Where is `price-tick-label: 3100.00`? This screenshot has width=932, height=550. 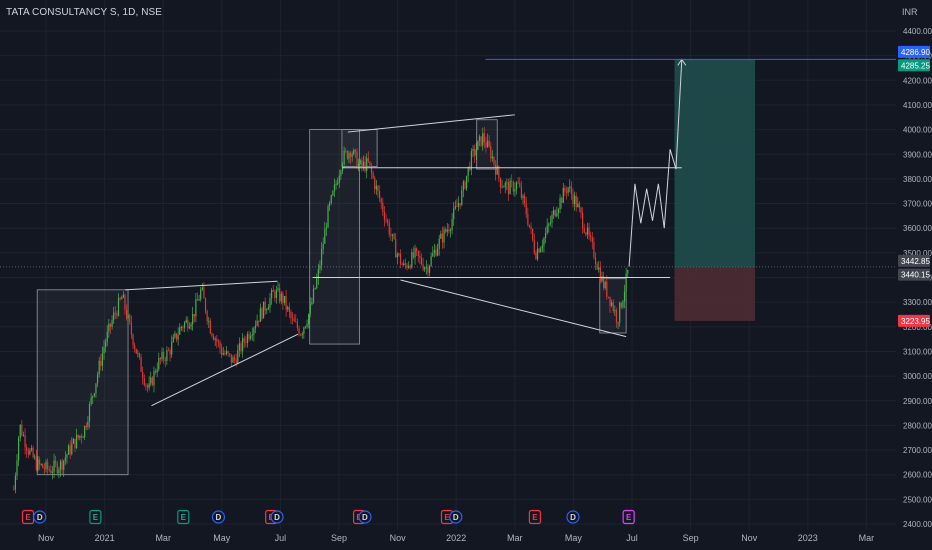
price-tick-label: 3100.00 is located at coordinates (917, 351).